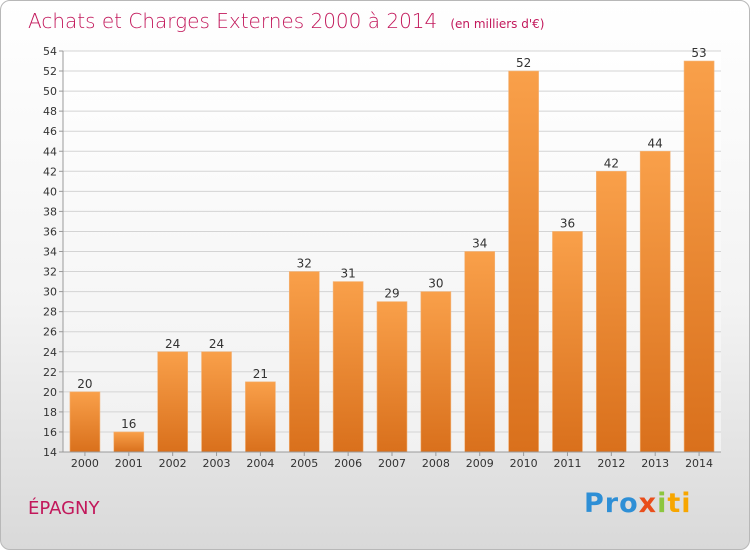 The image size is (750, 550). Describe the element at coordinates (679, 503) in the screenshot. I see `logo-part-ti: ti` at that location.